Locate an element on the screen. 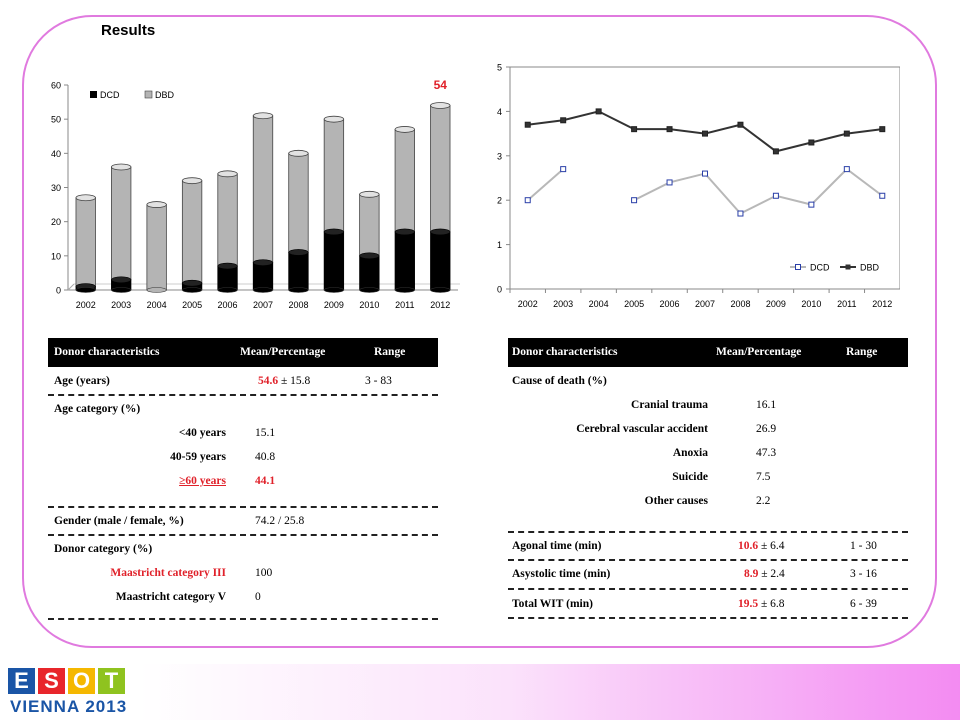  logo-letter-e: E is located at coordinates (21, 681).